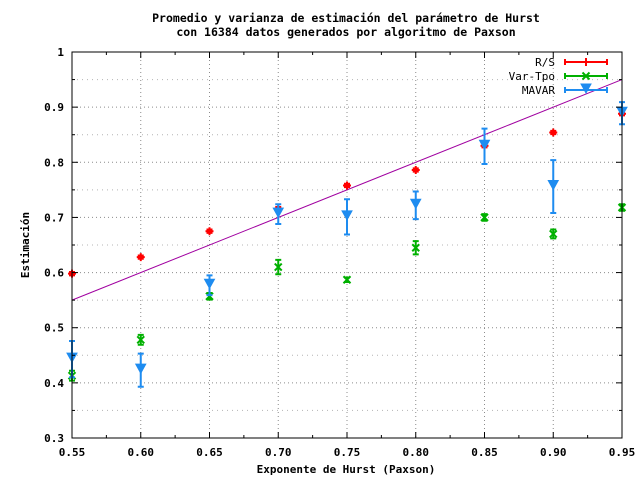 This screenshot has height=480, width=640. Describe the element at coordinates (54, 328) in the screenshot. I see `y-tick-label: 0.5` at that location.